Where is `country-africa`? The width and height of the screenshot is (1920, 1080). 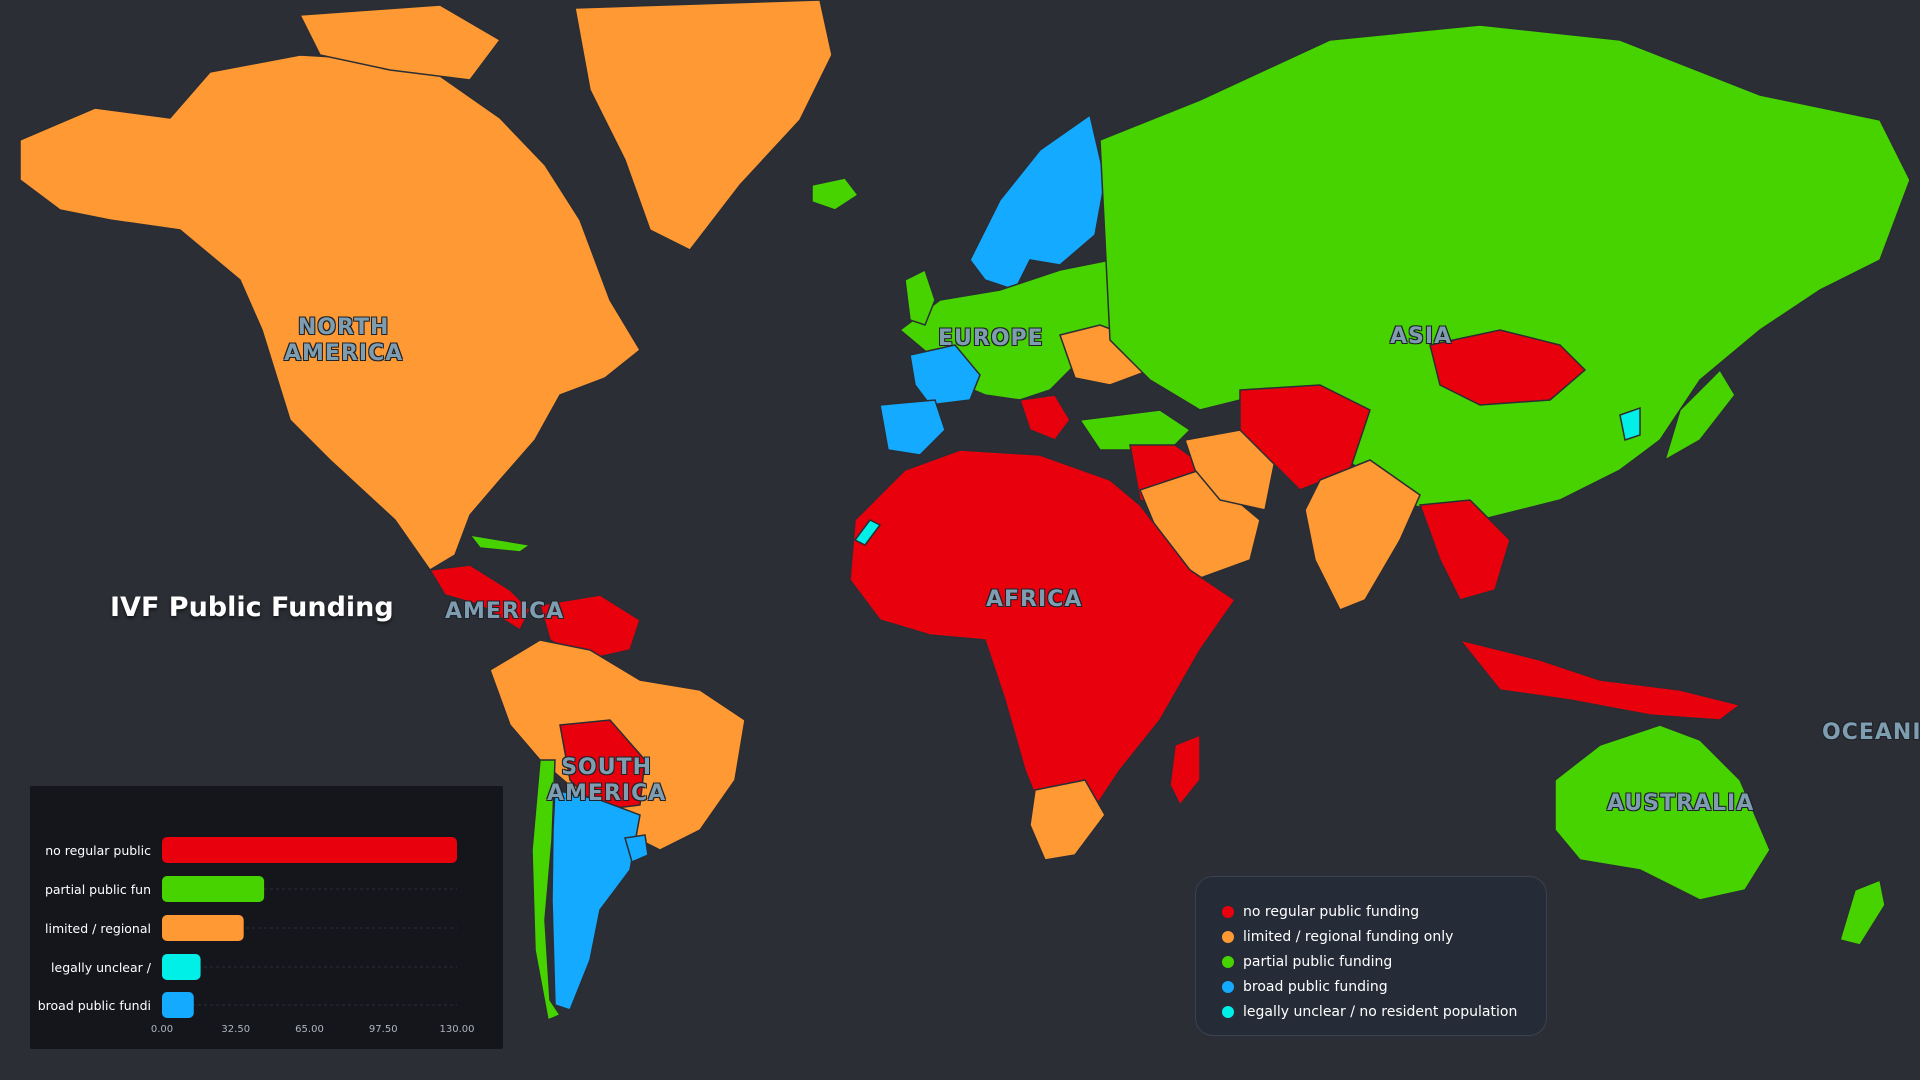
country-africa is located at coordinates (1043, 635).